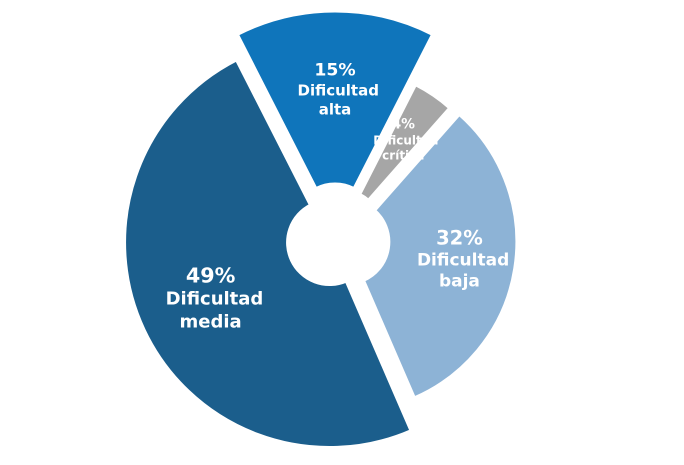  What do you see at coordinates (214, 310) in the screenshot?
I see `category-label: Dificultad media` at bounding box center [214, 310].